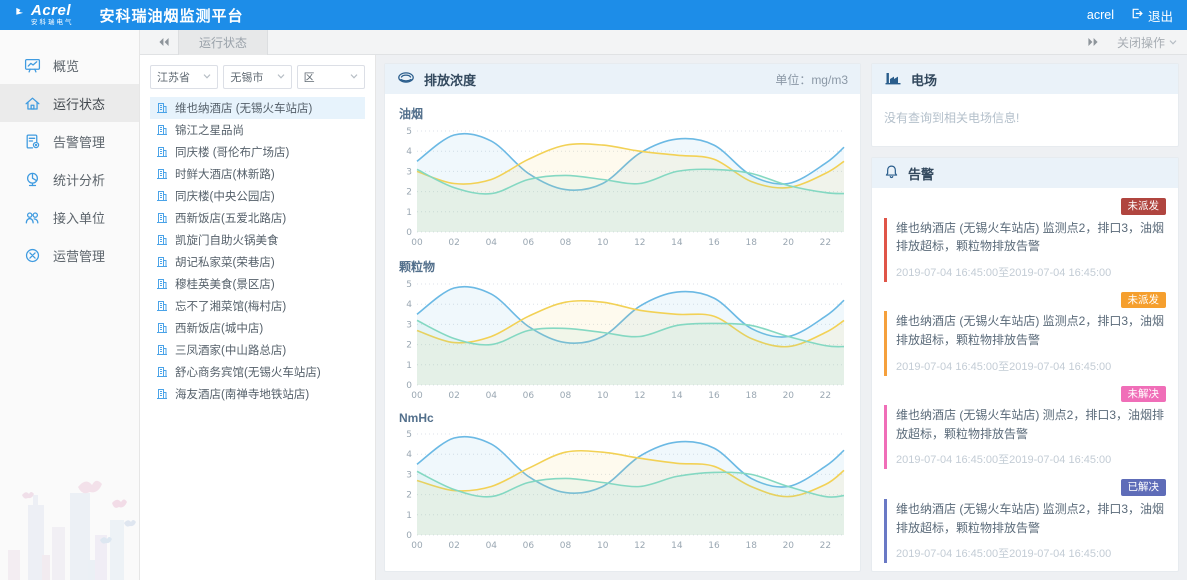 This screenshot has width=1187, height=580. What do you see at coordinates (257, 196) in the screenshot?
I see `store-list-item: 同庆楼(中央公园店)` at bounding box center [257, 196].